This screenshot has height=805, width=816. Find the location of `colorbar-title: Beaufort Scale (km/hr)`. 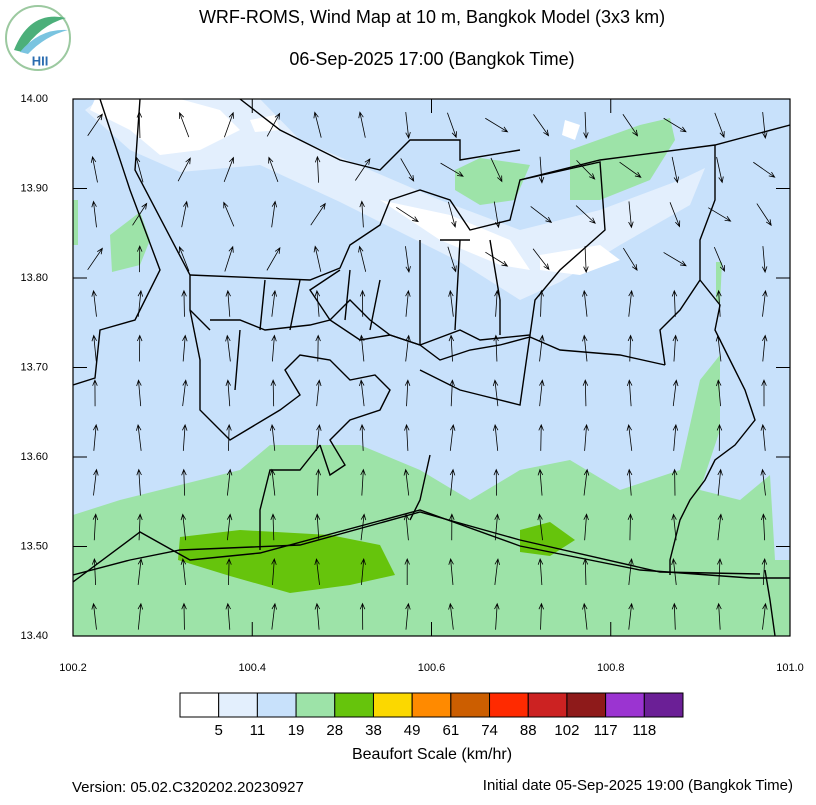

colorbar-title: Beaufort Scale (km/hr) is located at coordinates (432, 754).